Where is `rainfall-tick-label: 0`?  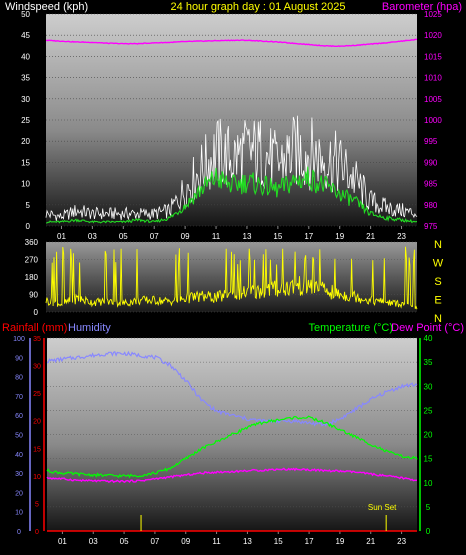 rainfall-tick-label: 0 is located at coordinates (37, 532).